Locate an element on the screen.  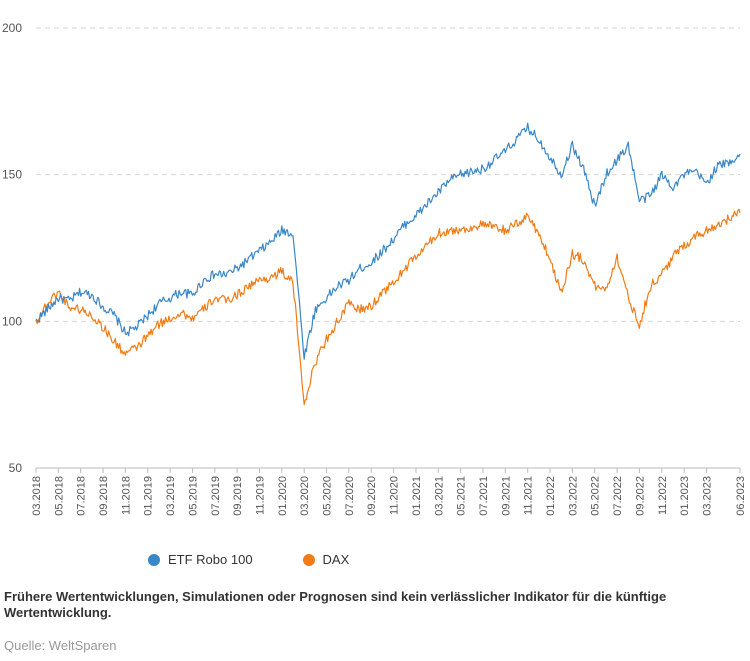
x-tick-label: 07.2020 is located at coordinates (350, 496).